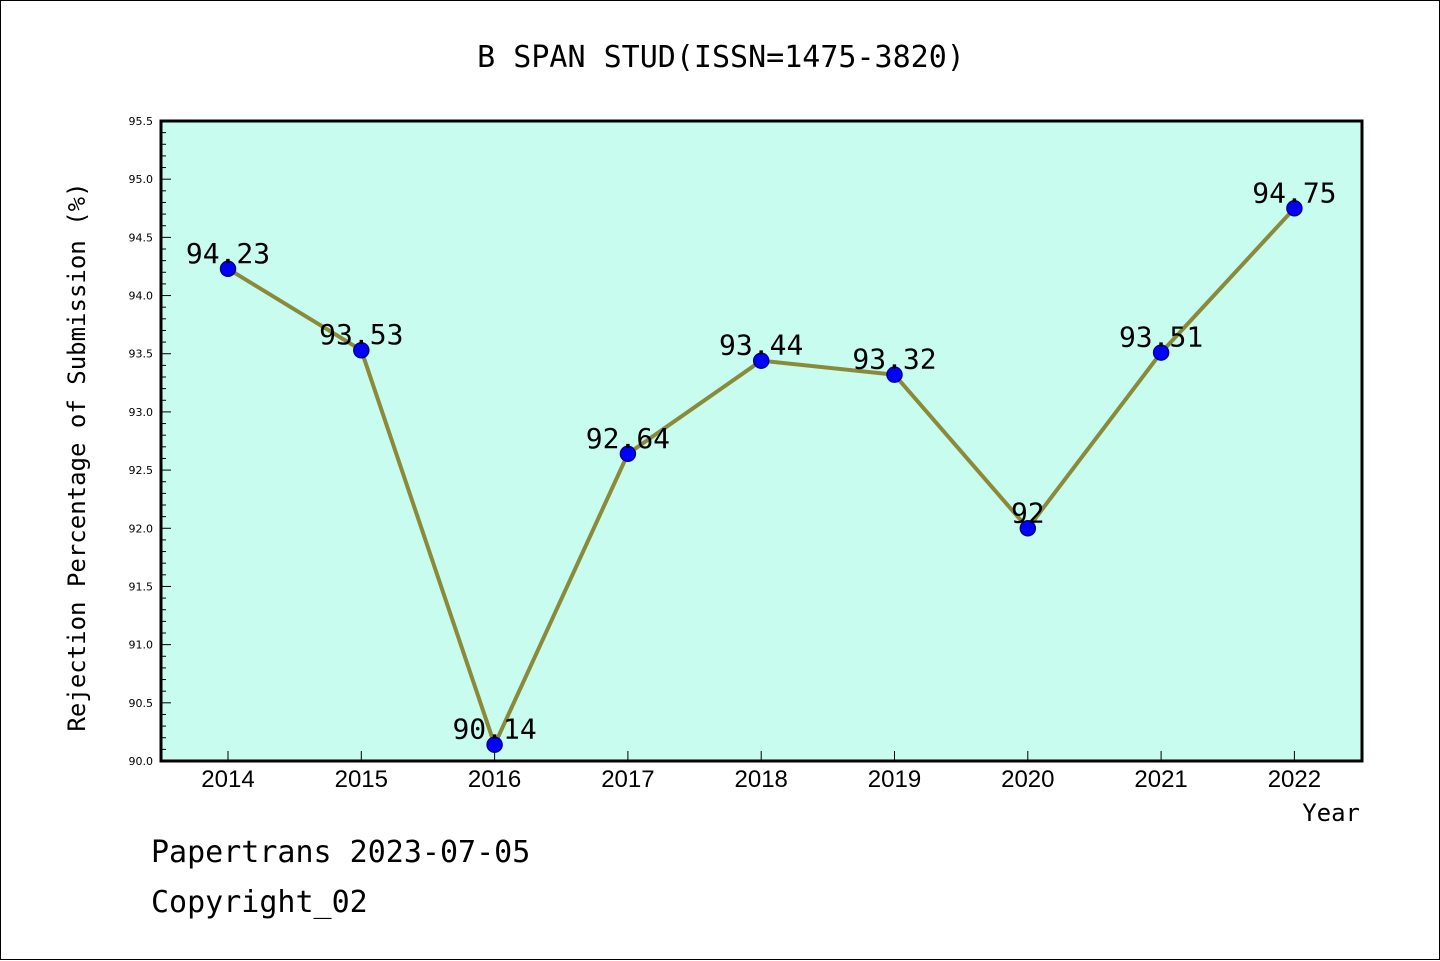  Describe the element at coordinates (1160, 779) in the screenshot. I see `x-tick-label: 2021` at that location.